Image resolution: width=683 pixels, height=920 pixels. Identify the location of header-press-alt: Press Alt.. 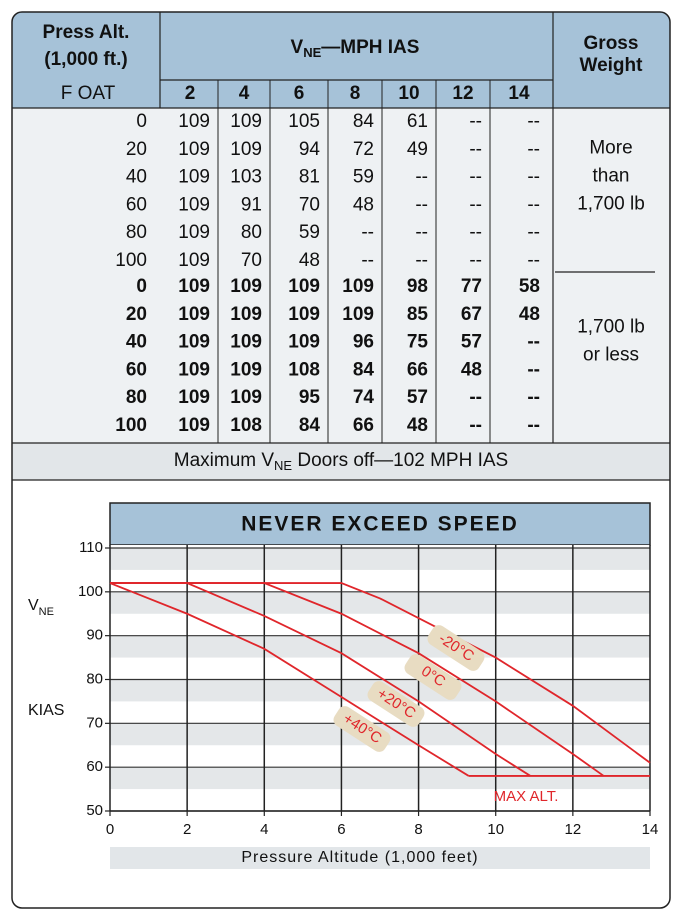
(86, 32).